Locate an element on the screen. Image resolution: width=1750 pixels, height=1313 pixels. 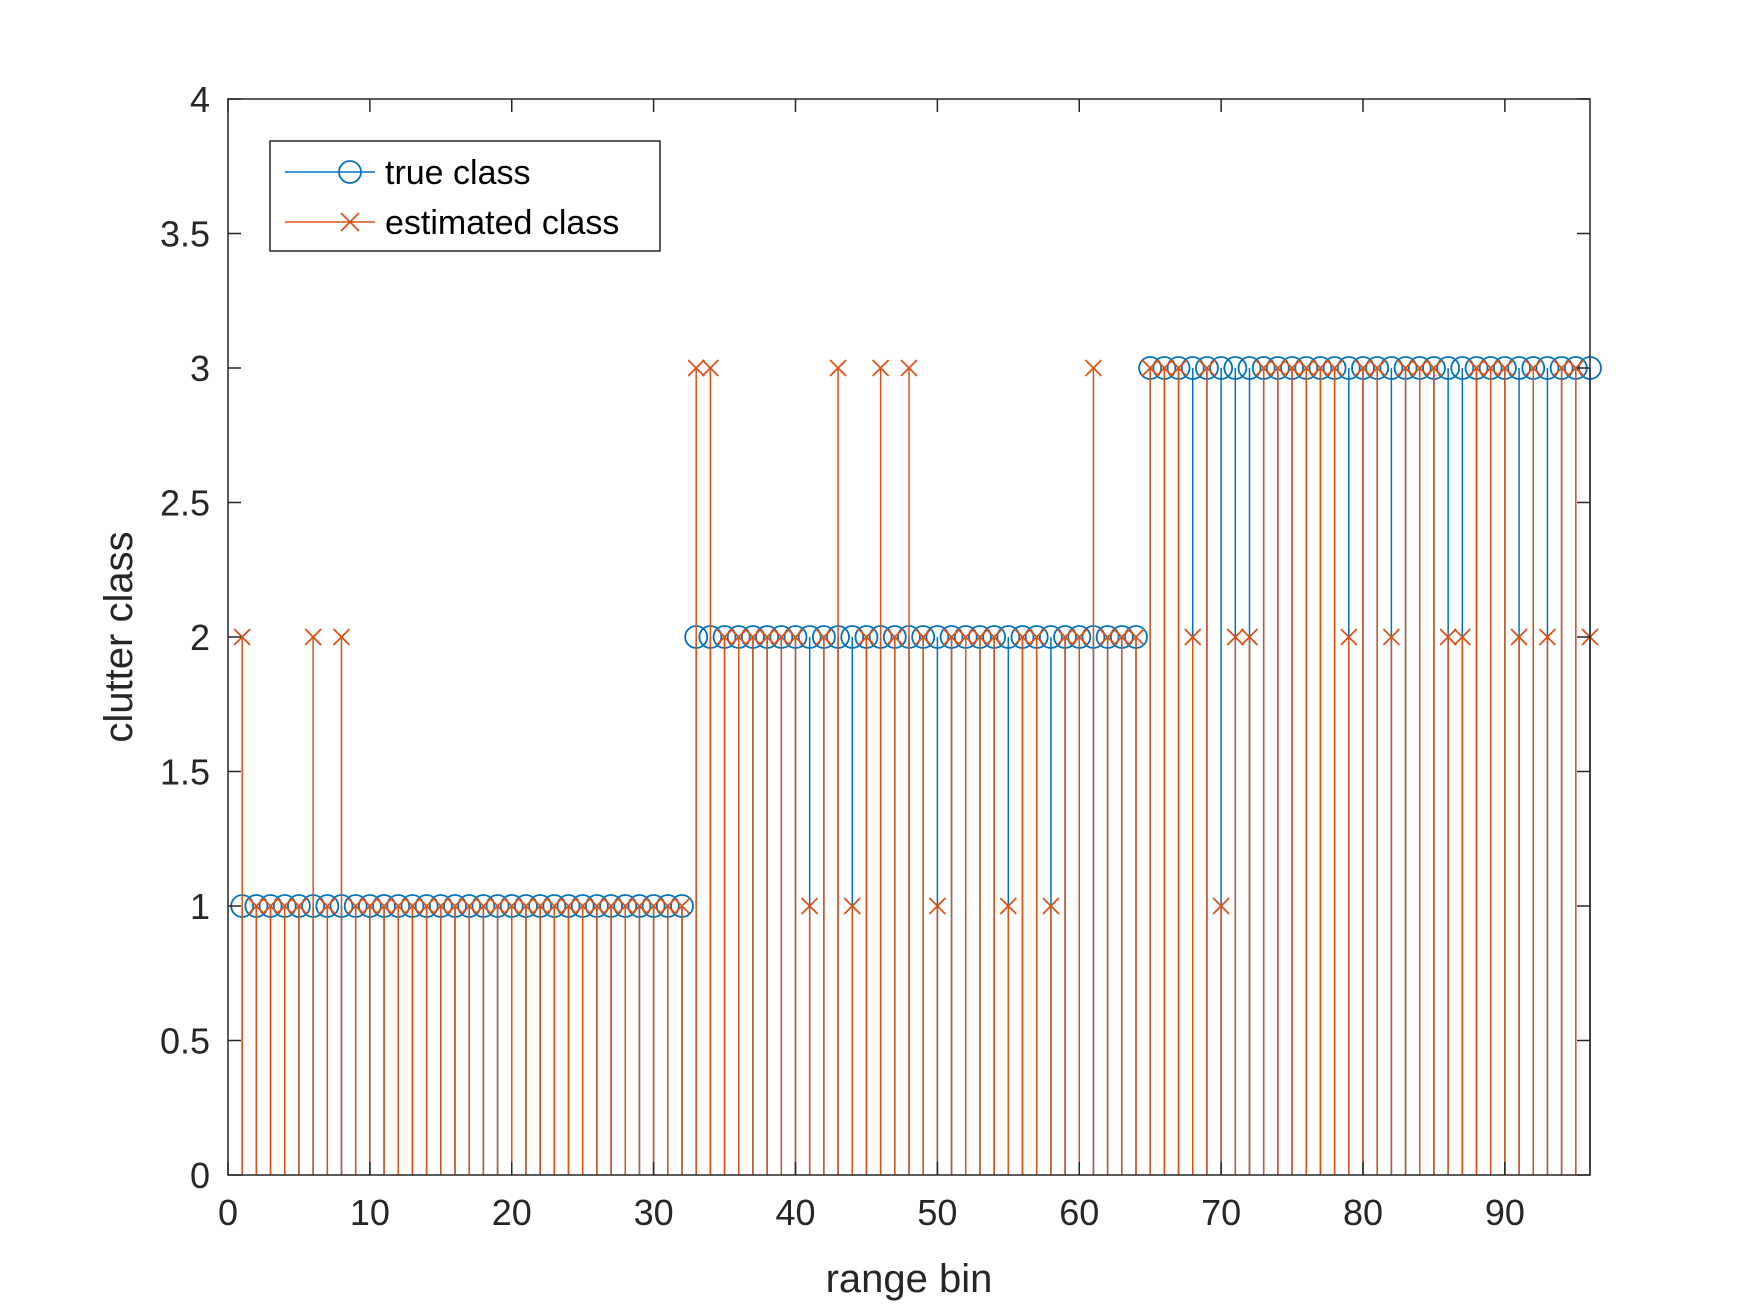
x-tick-label: 30 is located at coordinates (654, 1212).